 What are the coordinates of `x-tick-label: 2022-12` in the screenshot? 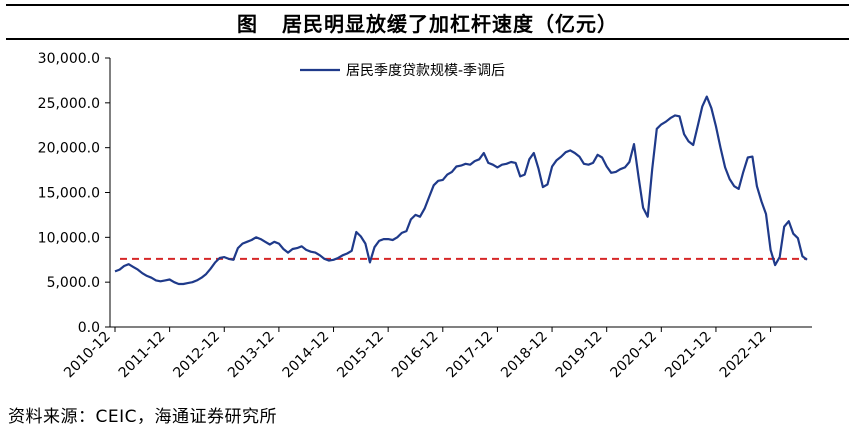 It's located at (743, 355).